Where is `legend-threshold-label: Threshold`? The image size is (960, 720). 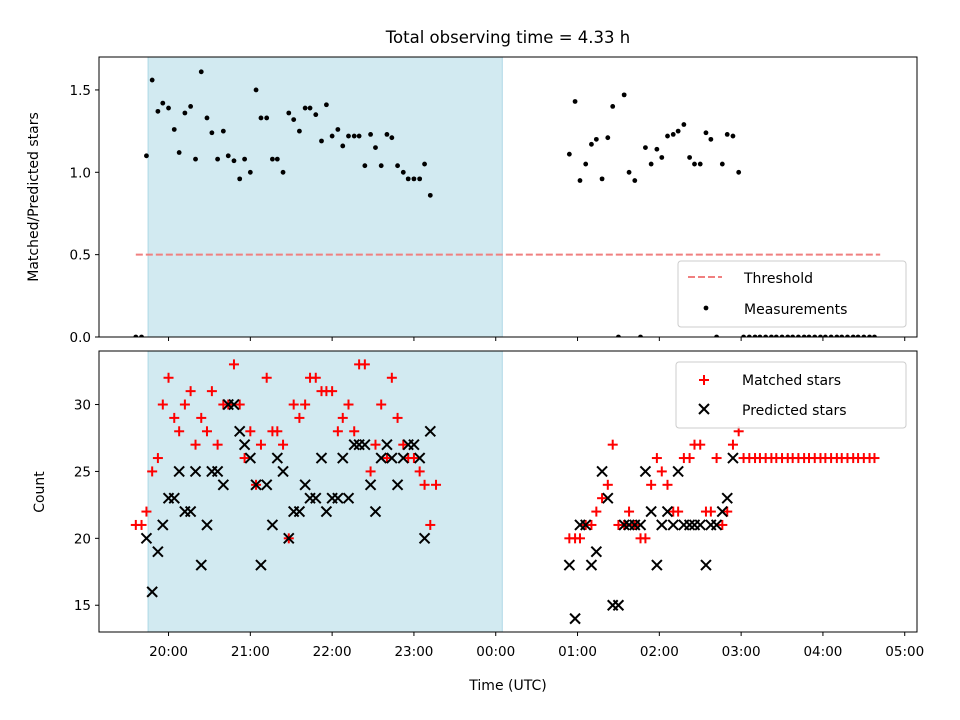 legend-threshold-label: Threshold is located at coordinates (778, 279).